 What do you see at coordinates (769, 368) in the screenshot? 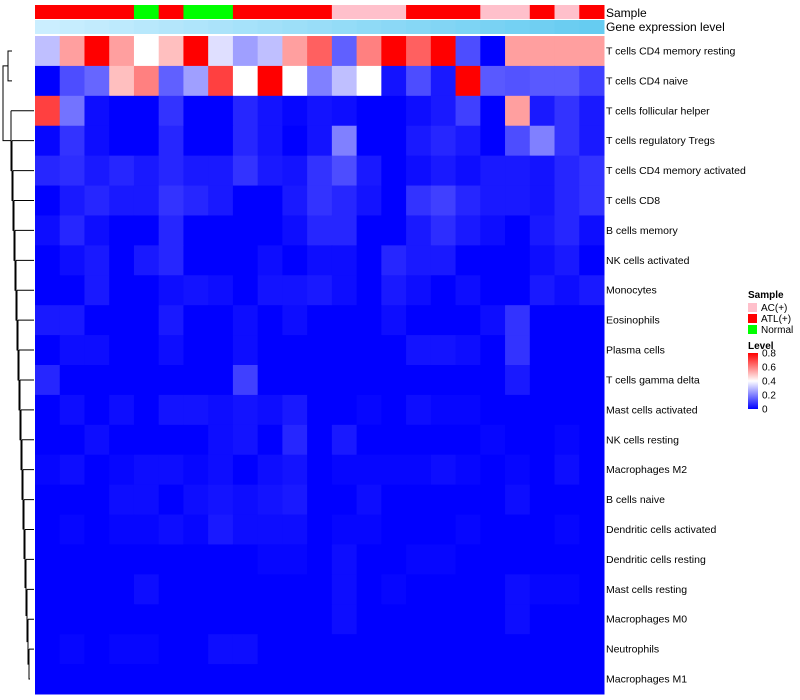
I see `level-tick-label: 0.6` at bounding box center [769, 368].